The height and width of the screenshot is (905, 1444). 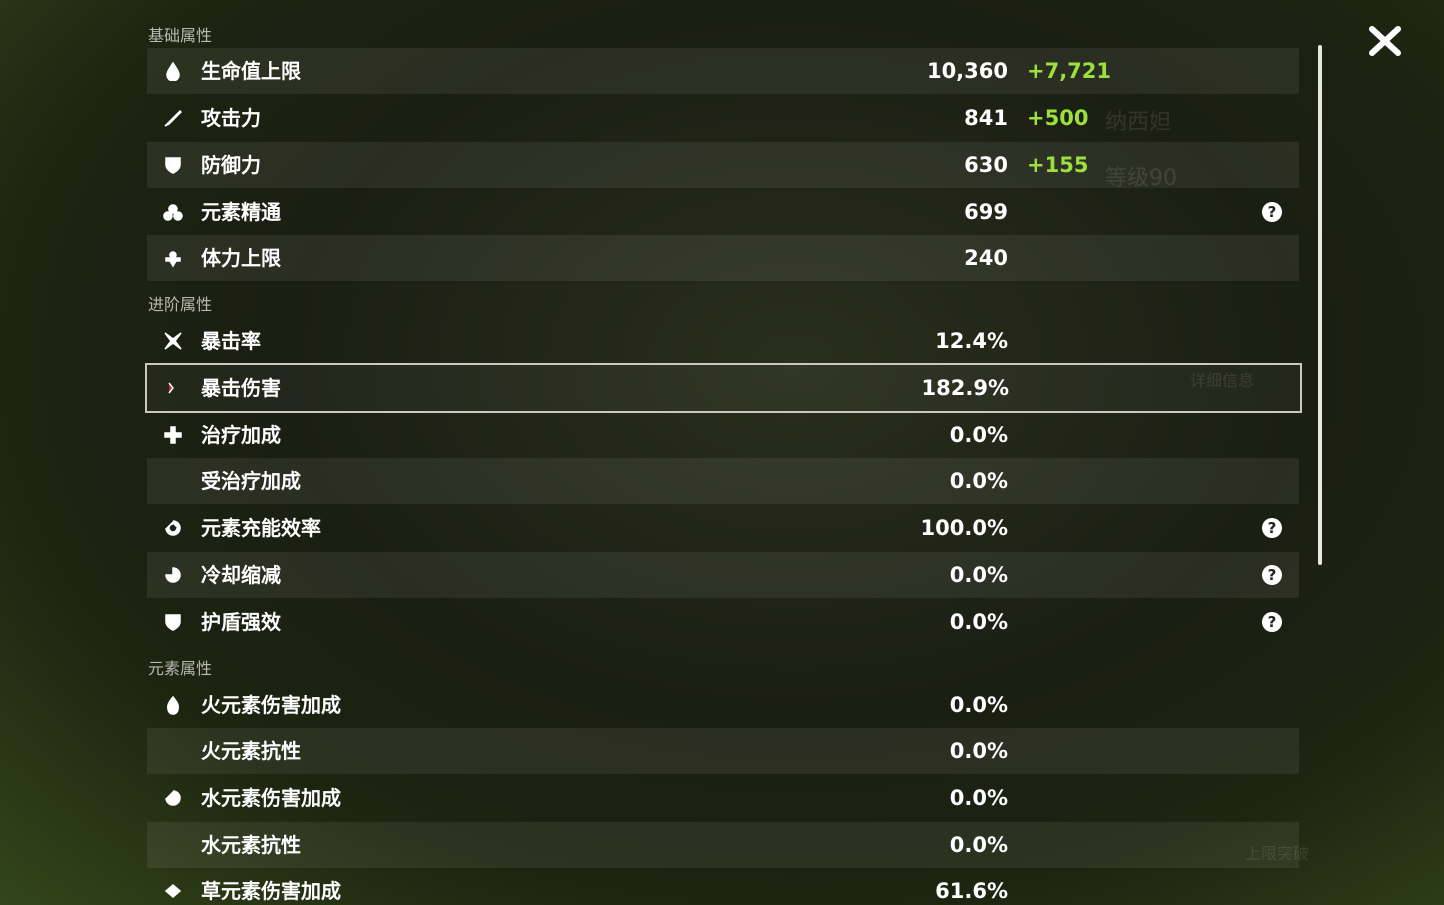 What do you see at coordinates (723, 118) in the screenshot?
I see `stat-row: 攻击力 841 +500` at bounding box center [723, 118].